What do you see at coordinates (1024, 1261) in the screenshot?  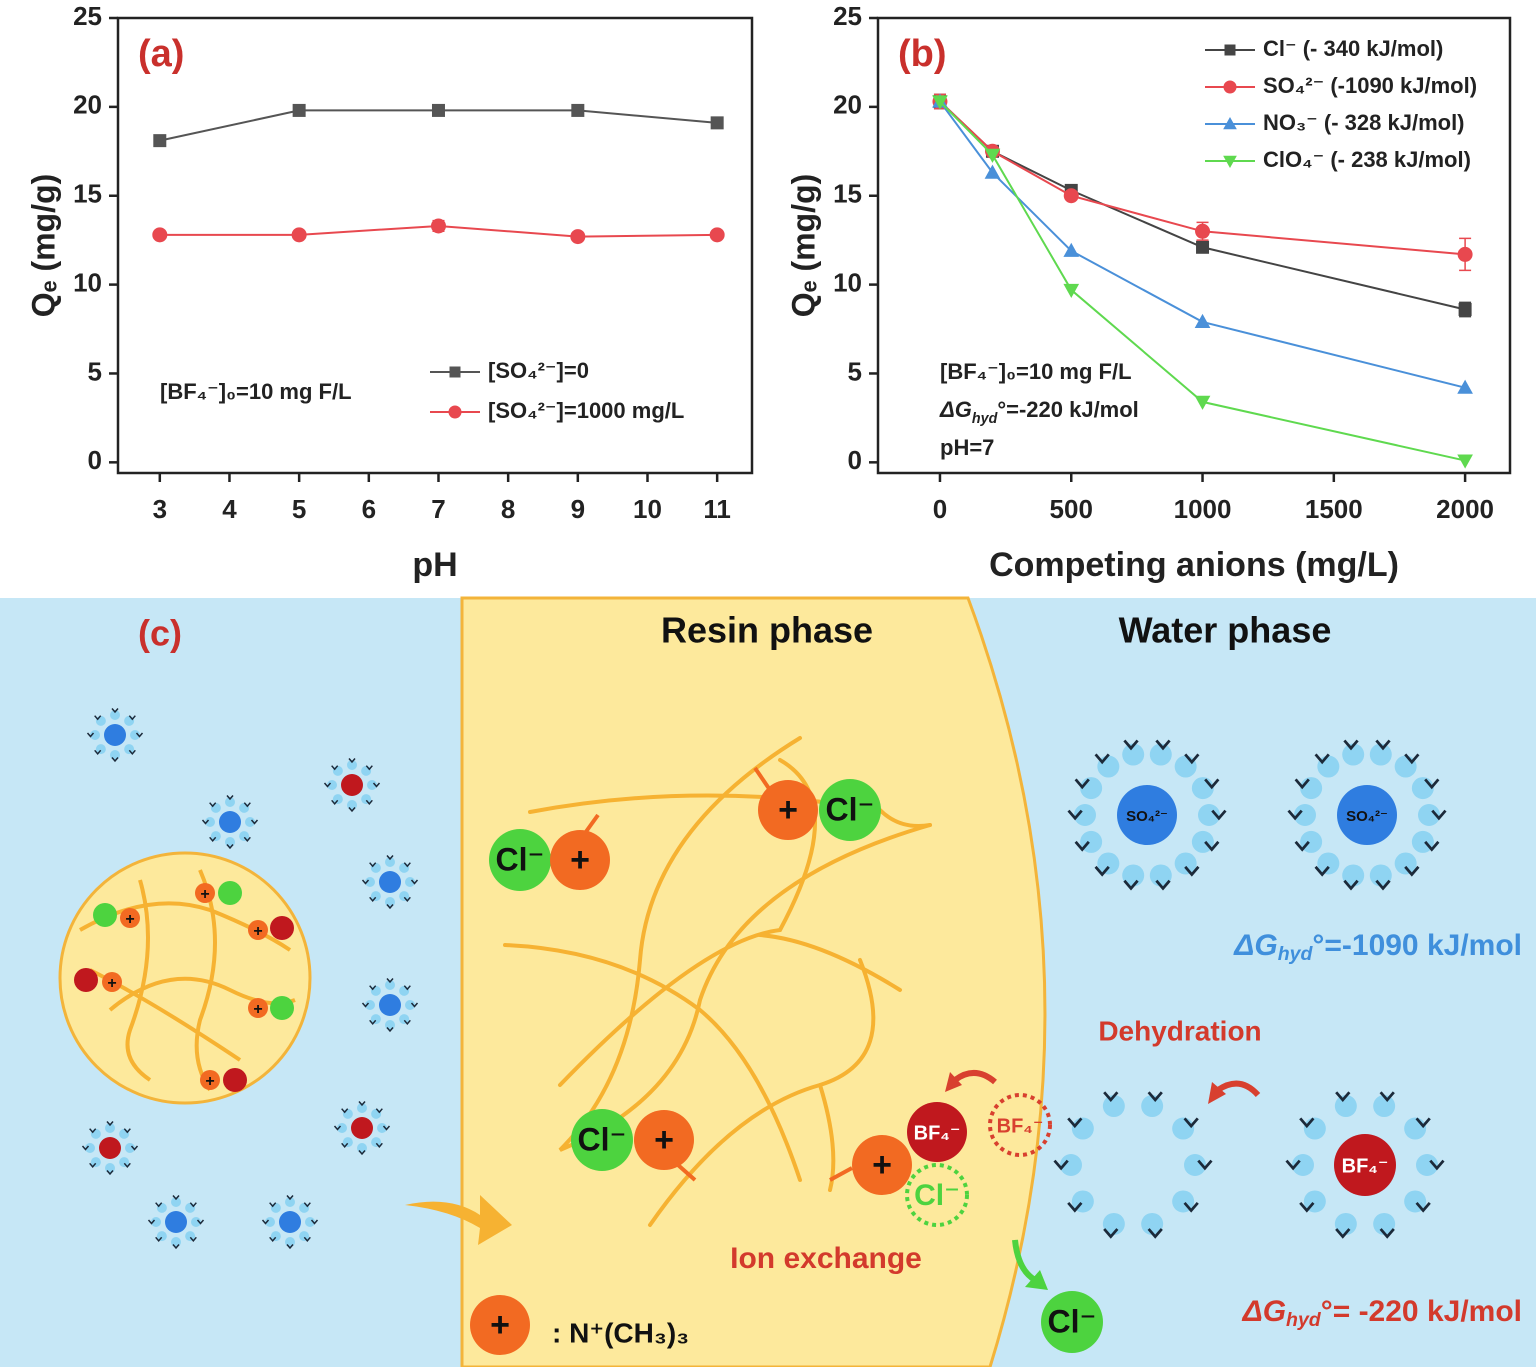 I see `arrow` at bounding box center [1024, 1261].